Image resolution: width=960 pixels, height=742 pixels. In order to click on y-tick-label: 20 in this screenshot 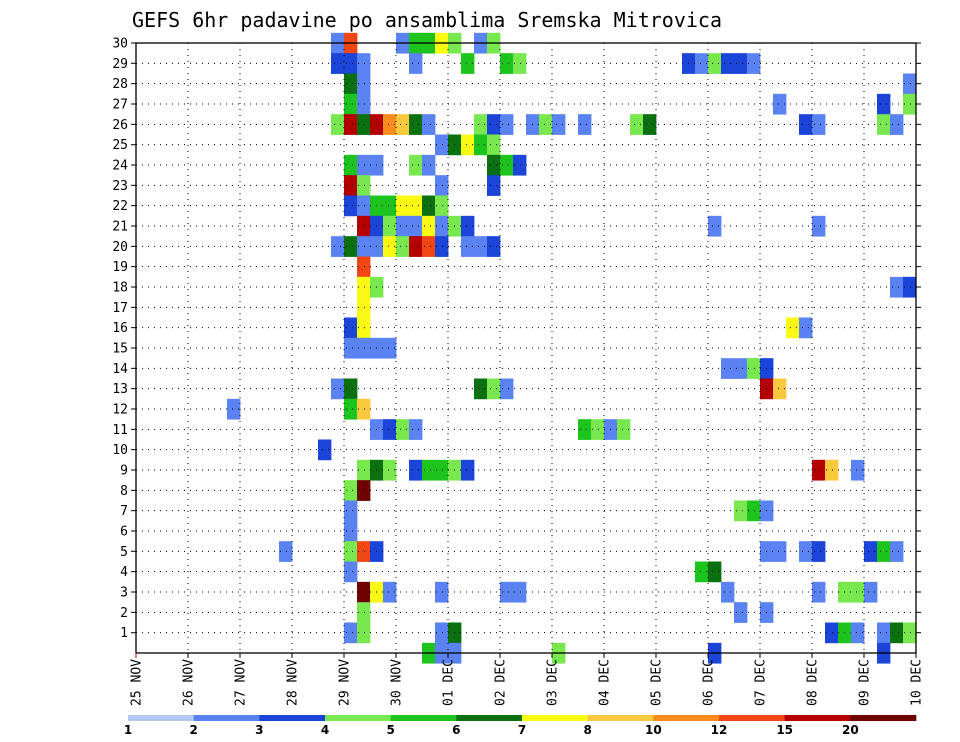, I will do `click(120, 247)`.